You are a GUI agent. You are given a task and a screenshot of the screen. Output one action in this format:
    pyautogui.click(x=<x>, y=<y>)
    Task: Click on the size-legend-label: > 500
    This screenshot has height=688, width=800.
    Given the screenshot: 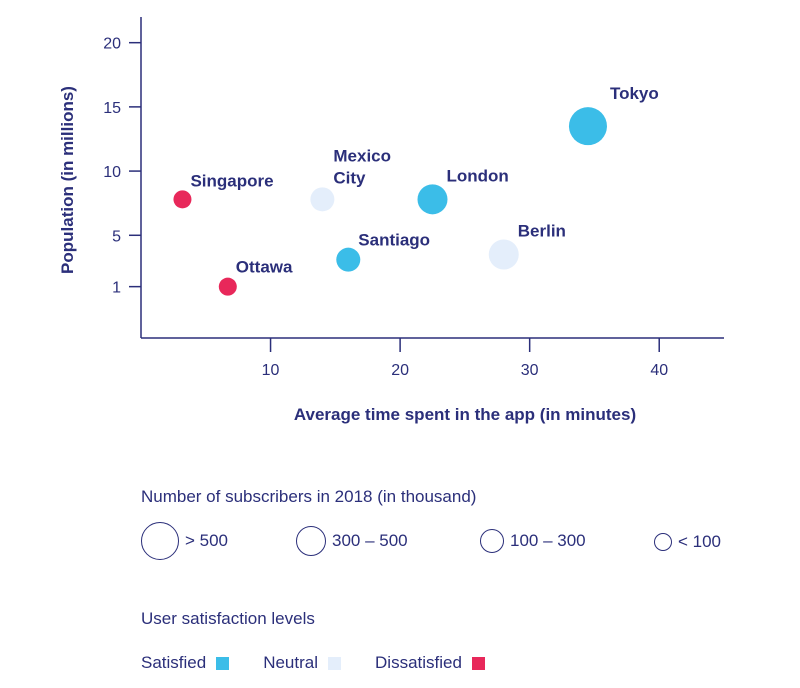 What is the action you would take?
    pyautogui.click(x=207, y=540)
    